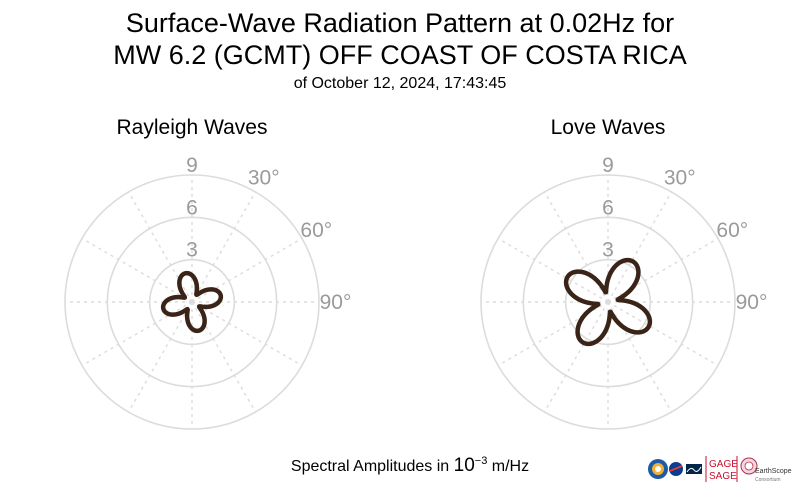  What do you see at coordinates (768, 480) in the screenshot?
I see `consortium-logo-text: Consortium` at bounding box center [768, 480].